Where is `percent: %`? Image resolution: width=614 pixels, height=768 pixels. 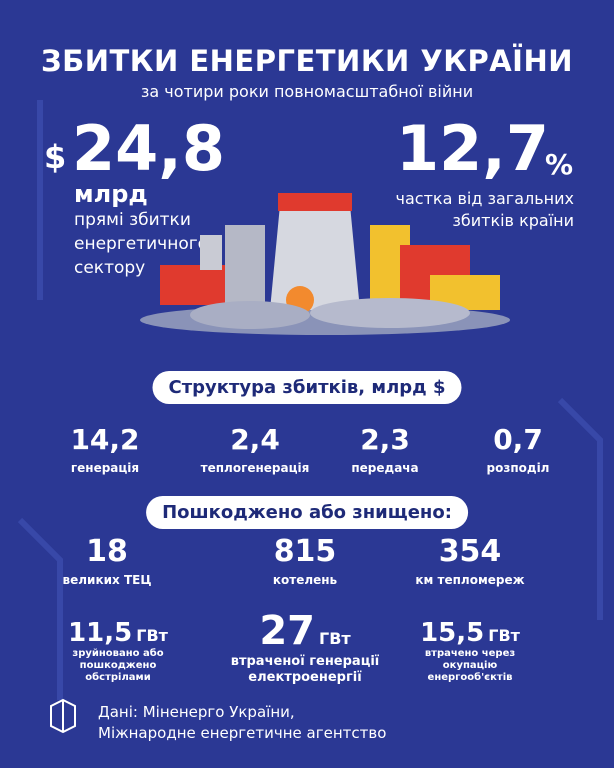
percent: % is located at coordinates (559, 164).